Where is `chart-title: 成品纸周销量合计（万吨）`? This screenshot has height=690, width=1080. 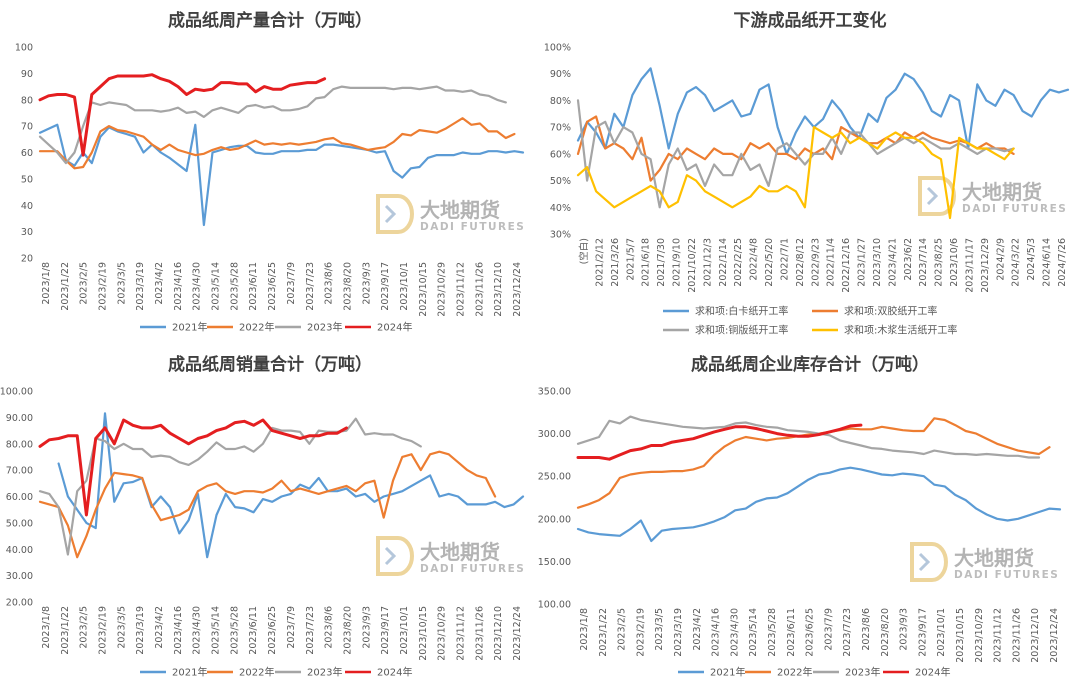
chart-title: 成品纸周销量合计（万吨） is located at coordinates (270, 364).